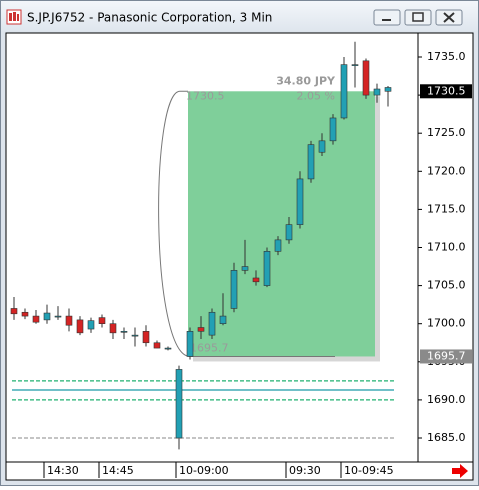  What do you see at coordinates (209, 347) in the screenshot?
I see `measure-bottom-value: 1695.7` at bounding box center [209, 347].